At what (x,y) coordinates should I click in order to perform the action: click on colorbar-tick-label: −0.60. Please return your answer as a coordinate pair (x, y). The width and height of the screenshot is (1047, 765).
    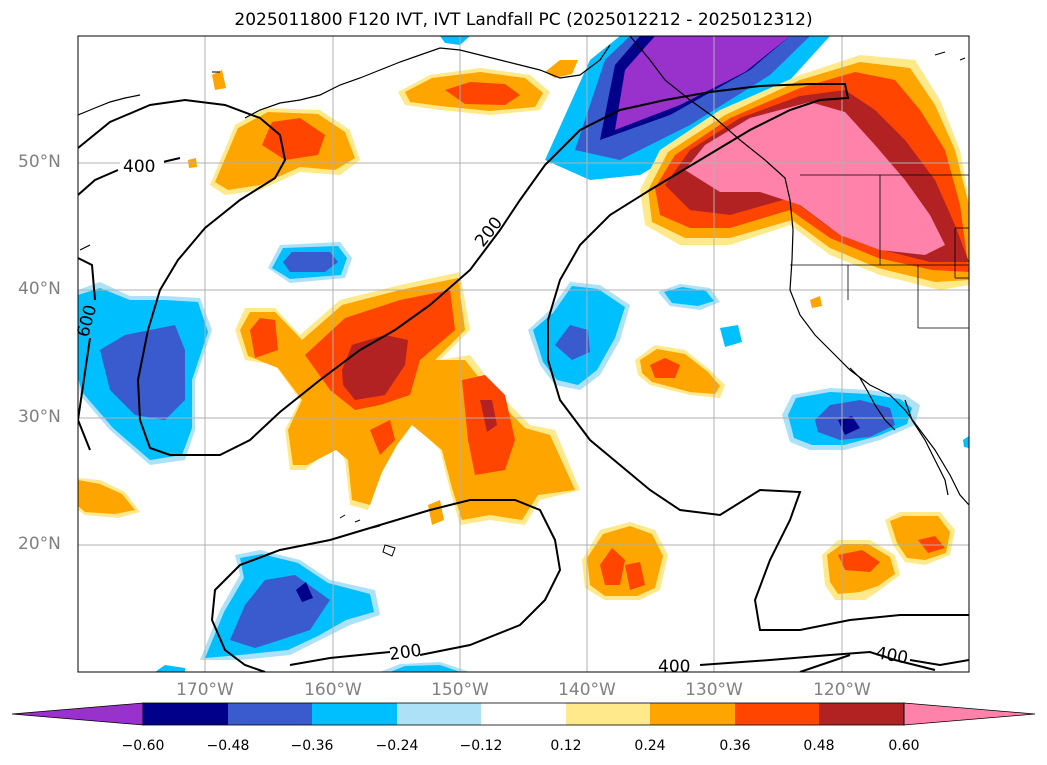
    Looking at the image, I should click on (143, 746).